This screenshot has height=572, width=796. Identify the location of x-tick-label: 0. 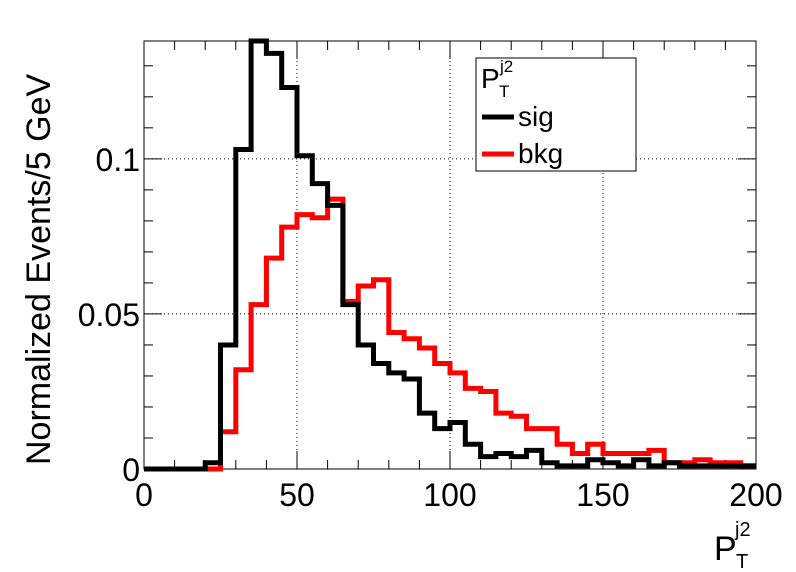
(144, 495).